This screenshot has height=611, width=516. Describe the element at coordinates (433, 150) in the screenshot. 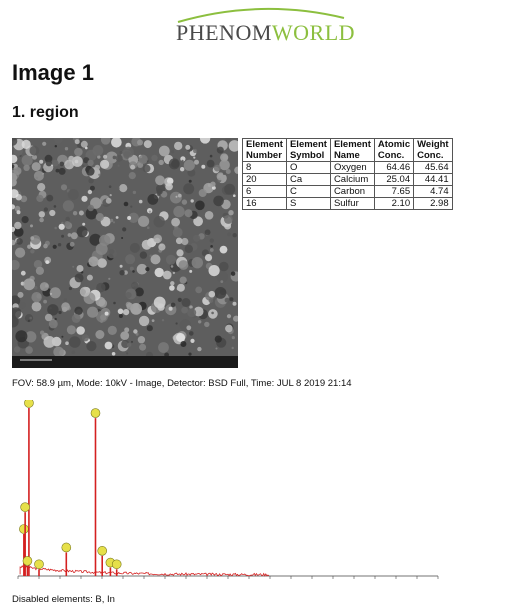

I see `header-weight-conc: Weight Conc.` at that location.